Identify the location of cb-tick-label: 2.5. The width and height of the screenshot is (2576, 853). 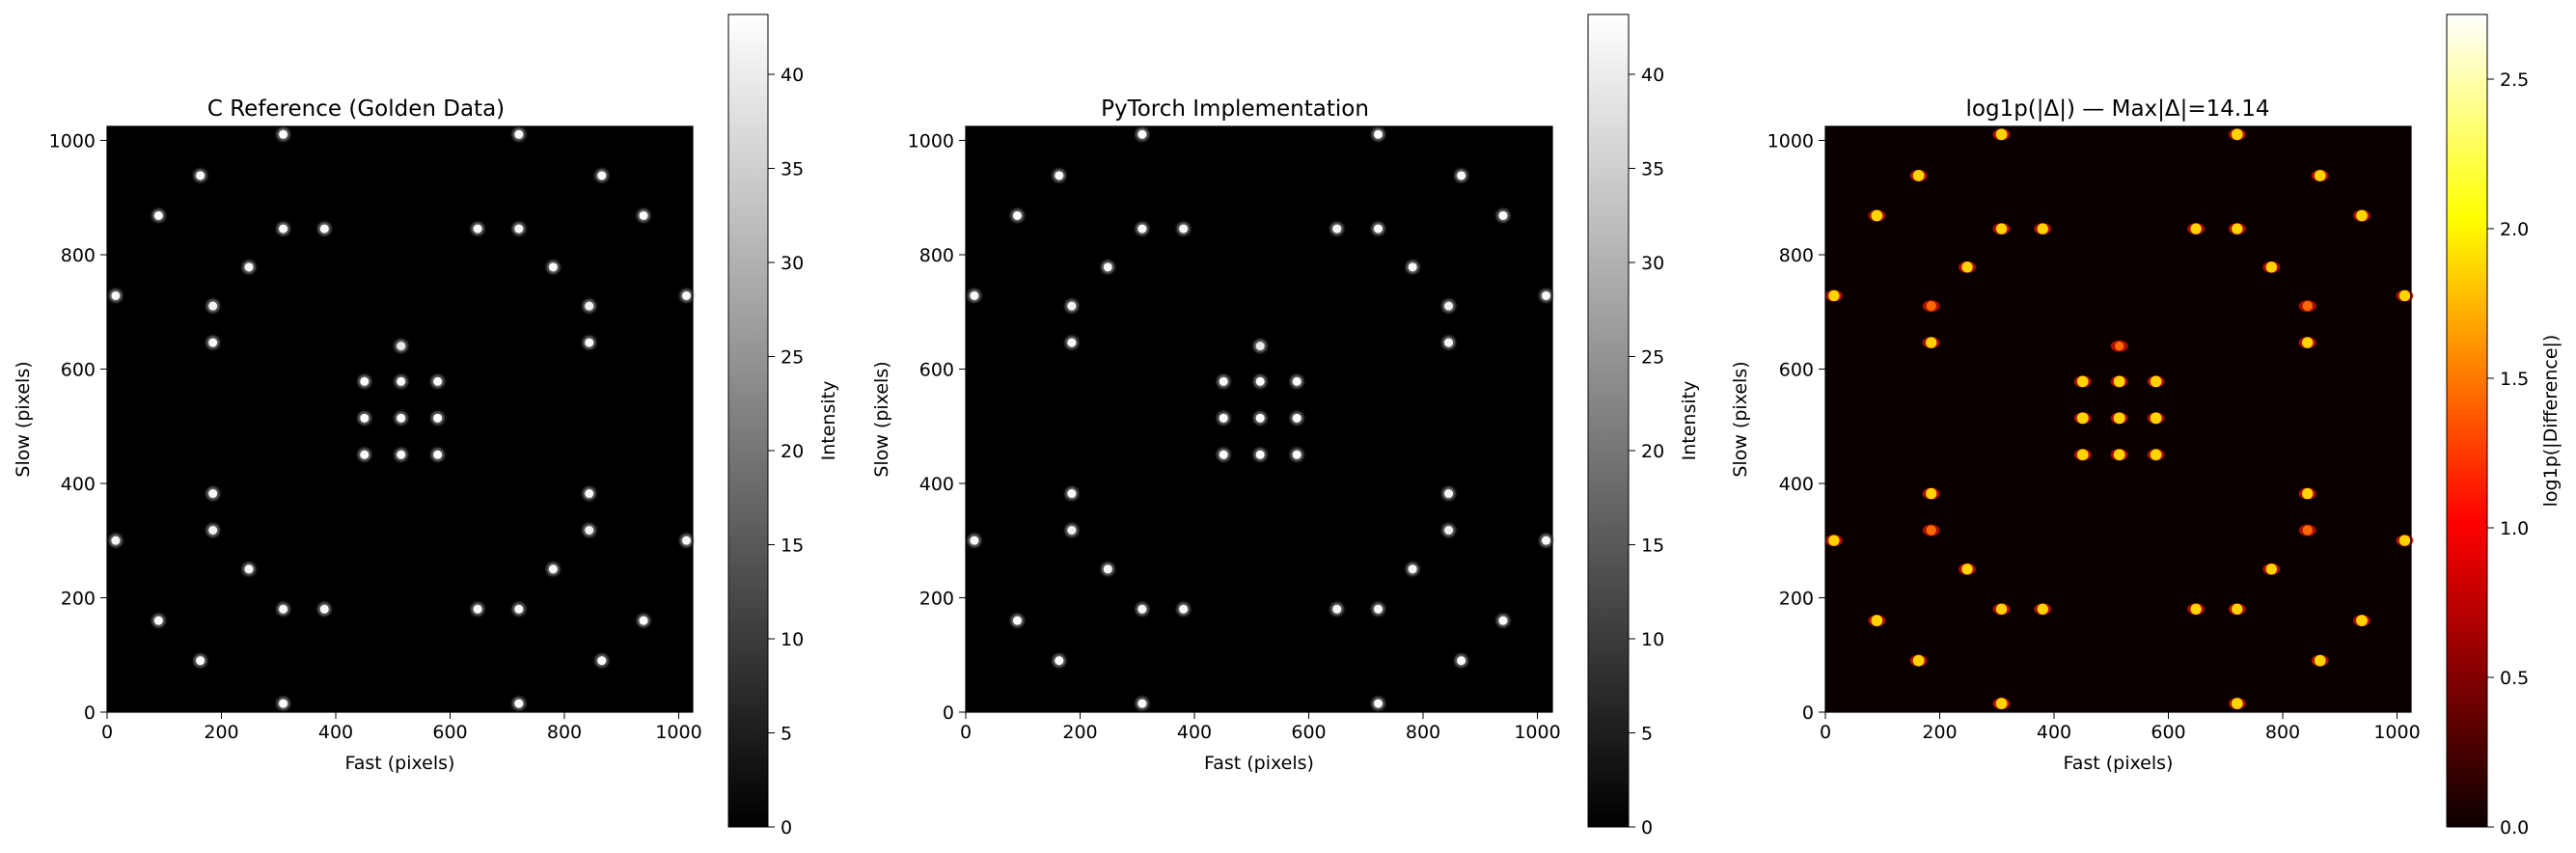
(2515, 80).